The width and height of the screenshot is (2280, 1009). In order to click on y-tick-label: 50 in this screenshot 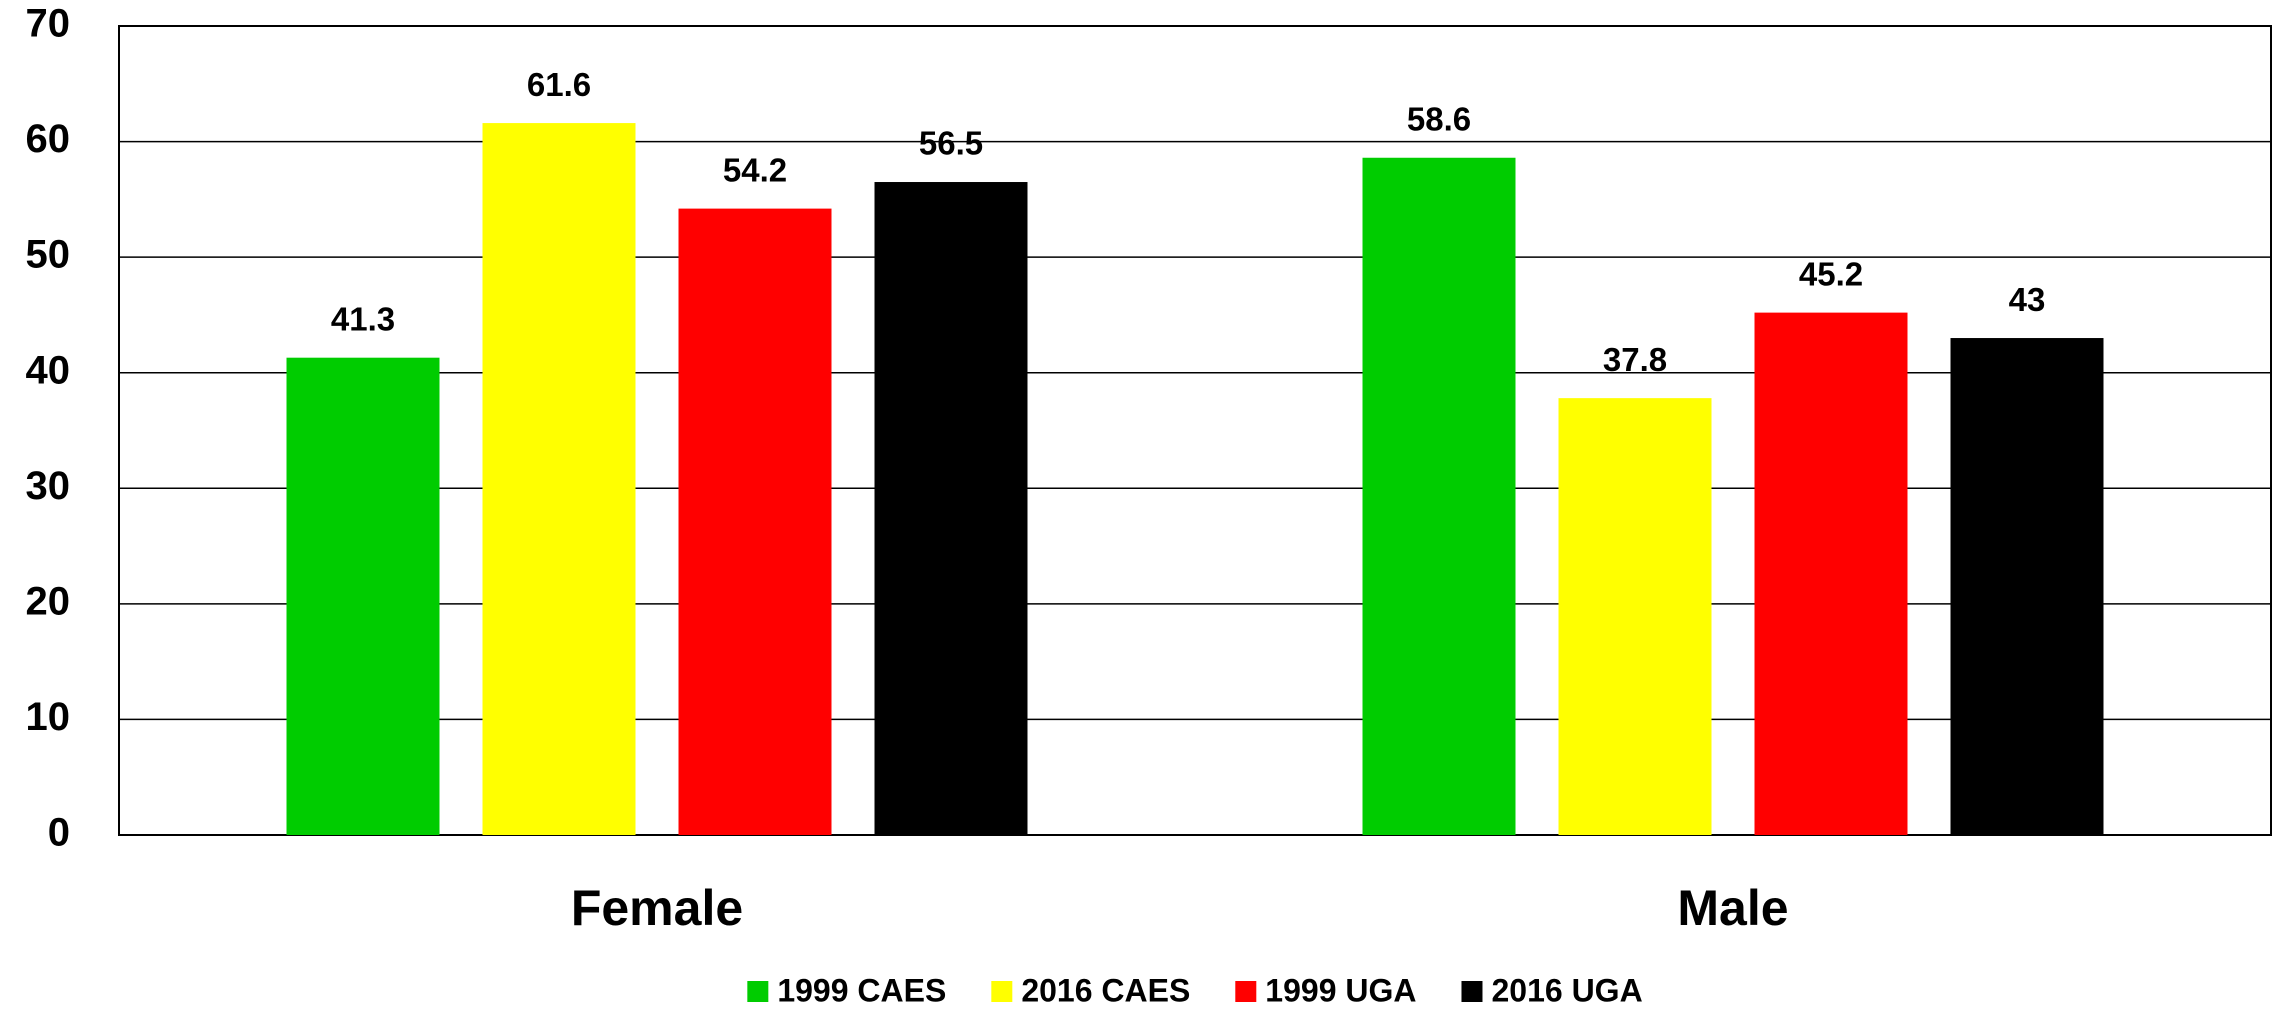, I will do `click(48, 255)`.